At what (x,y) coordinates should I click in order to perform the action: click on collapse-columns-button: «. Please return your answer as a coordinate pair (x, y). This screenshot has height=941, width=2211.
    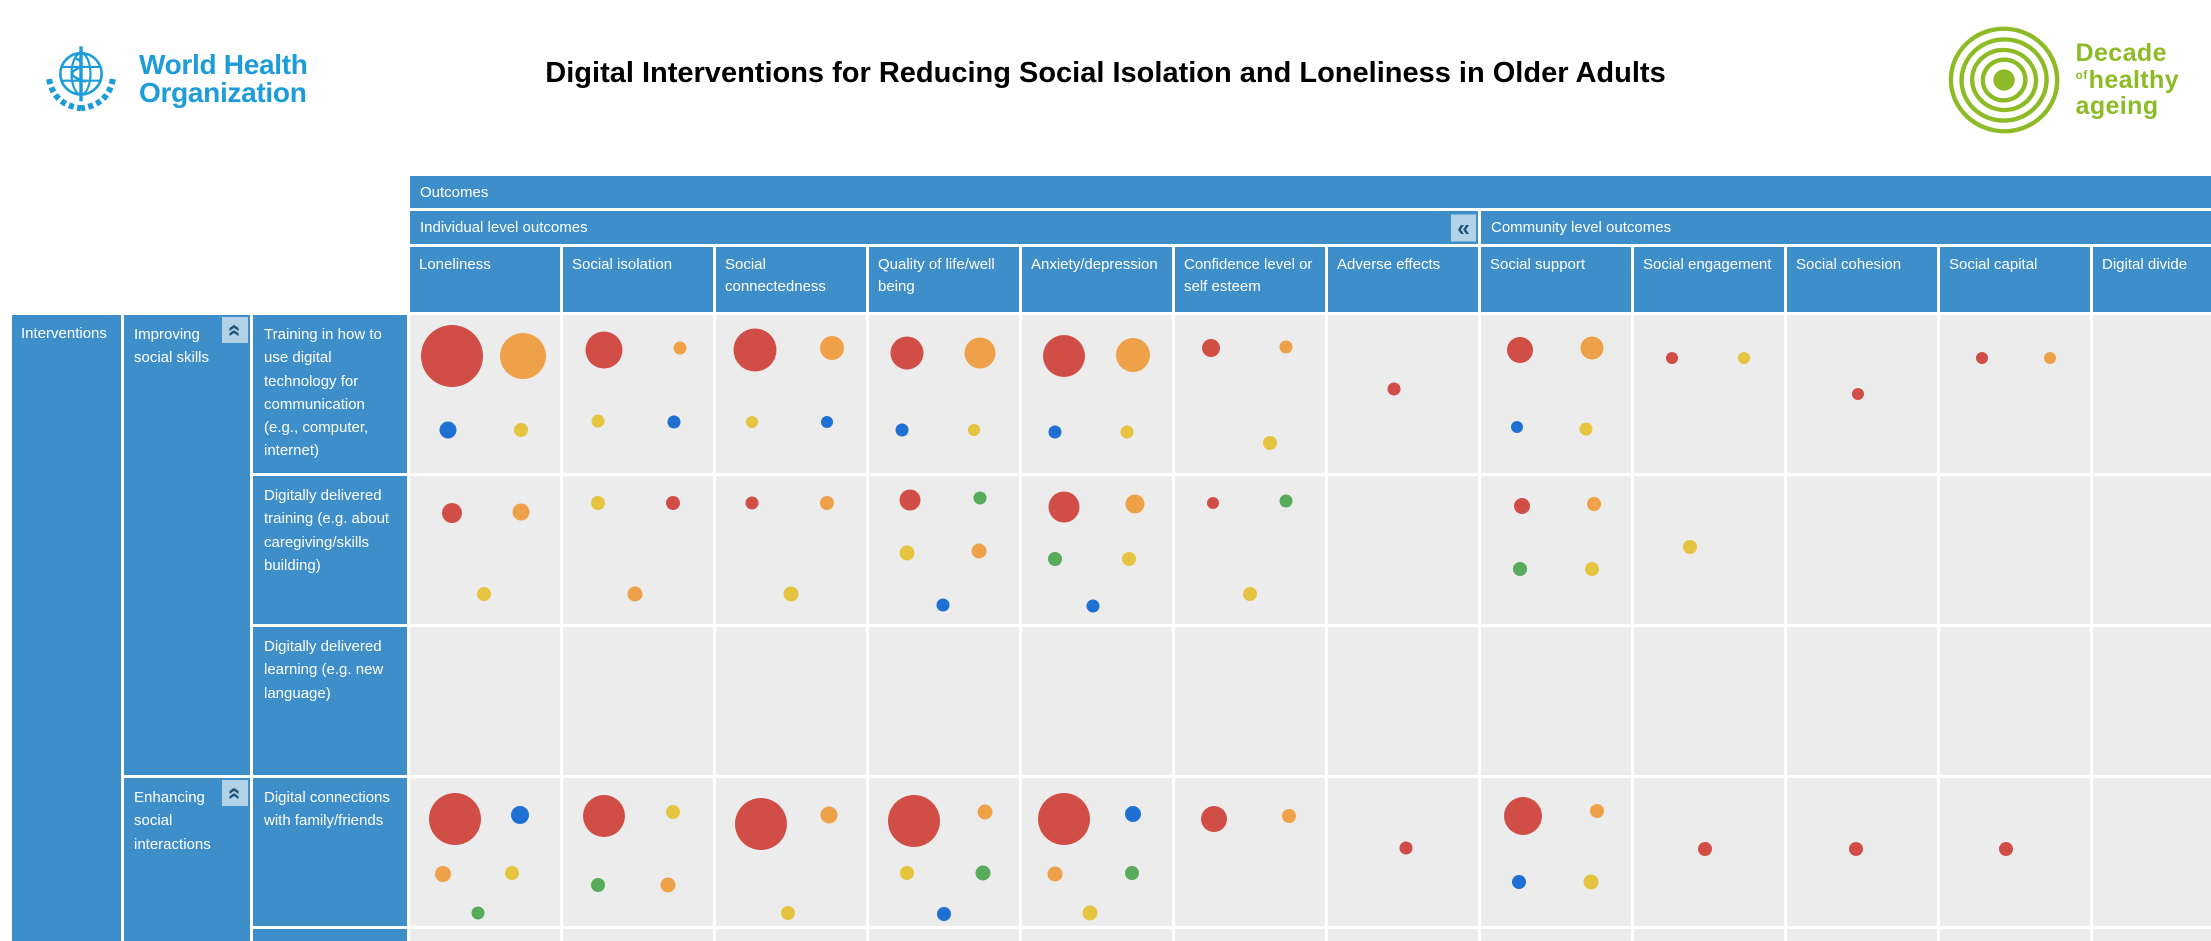
    Looking at the image, I should click on (1463, 227).